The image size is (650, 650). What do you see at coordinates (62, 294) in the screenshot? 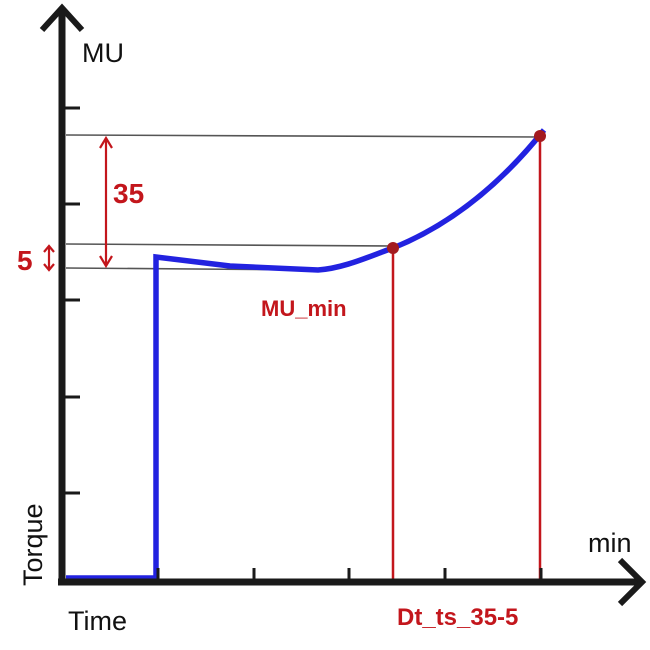
I see `y-axis` at bounding box center [62, 294].